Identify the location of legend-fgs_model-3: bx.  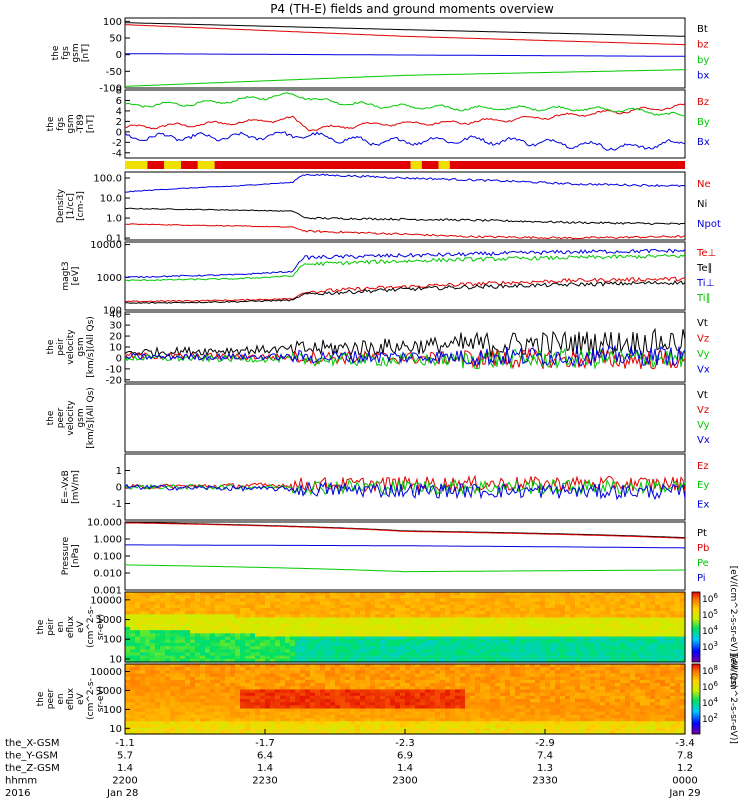
(703, 75).